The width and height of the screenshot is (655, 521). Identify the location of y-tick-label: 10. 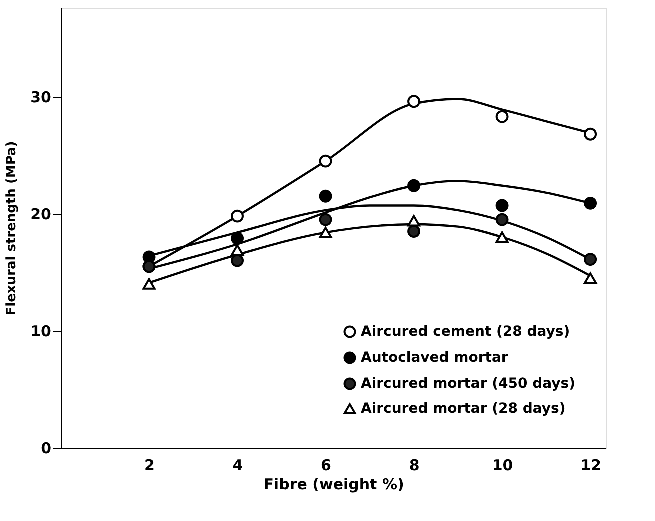
(41, 331).